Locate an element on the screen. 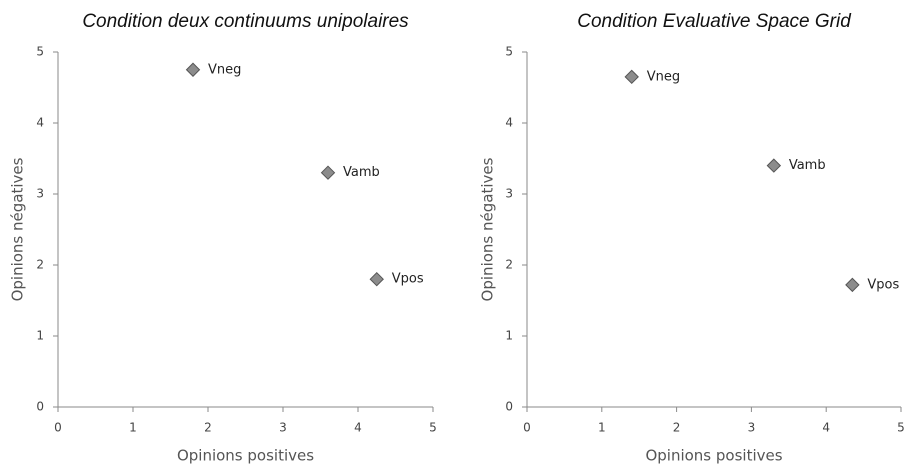 This screenshot has height=466, width=906. chart-title: Condition deux continuums unipolaires is located at coordinates (245, 21).